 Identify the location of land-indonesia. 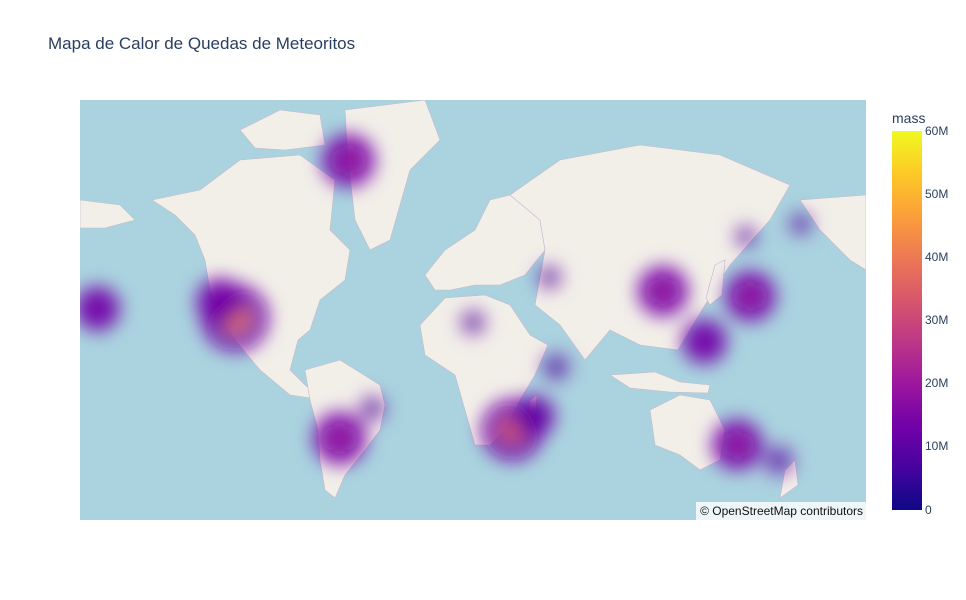
(660, 382).